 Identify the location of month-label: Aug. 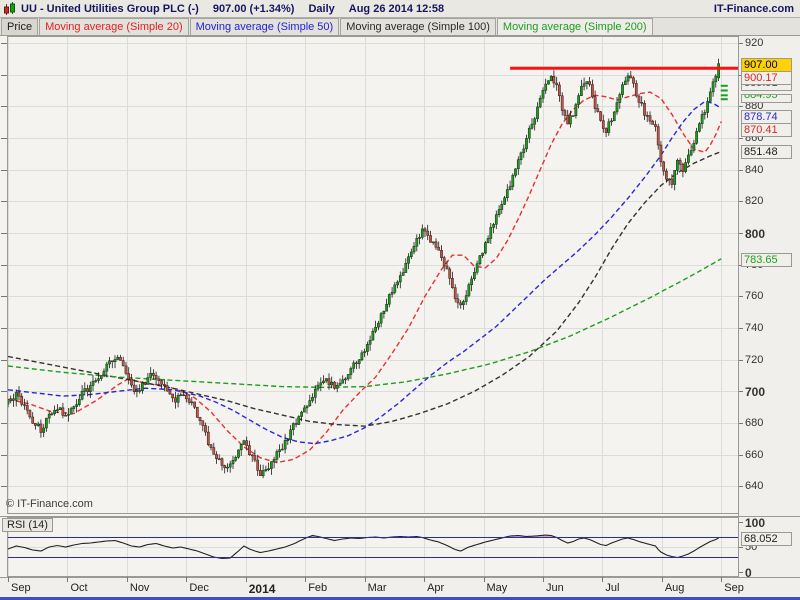
(674, 588).